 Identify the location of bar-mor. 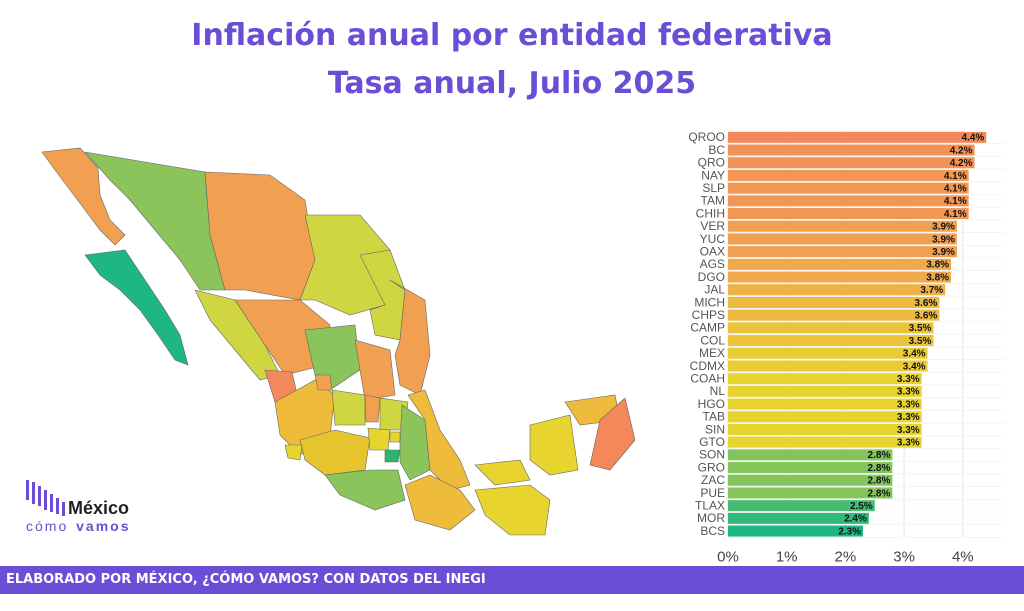
(798, 518).